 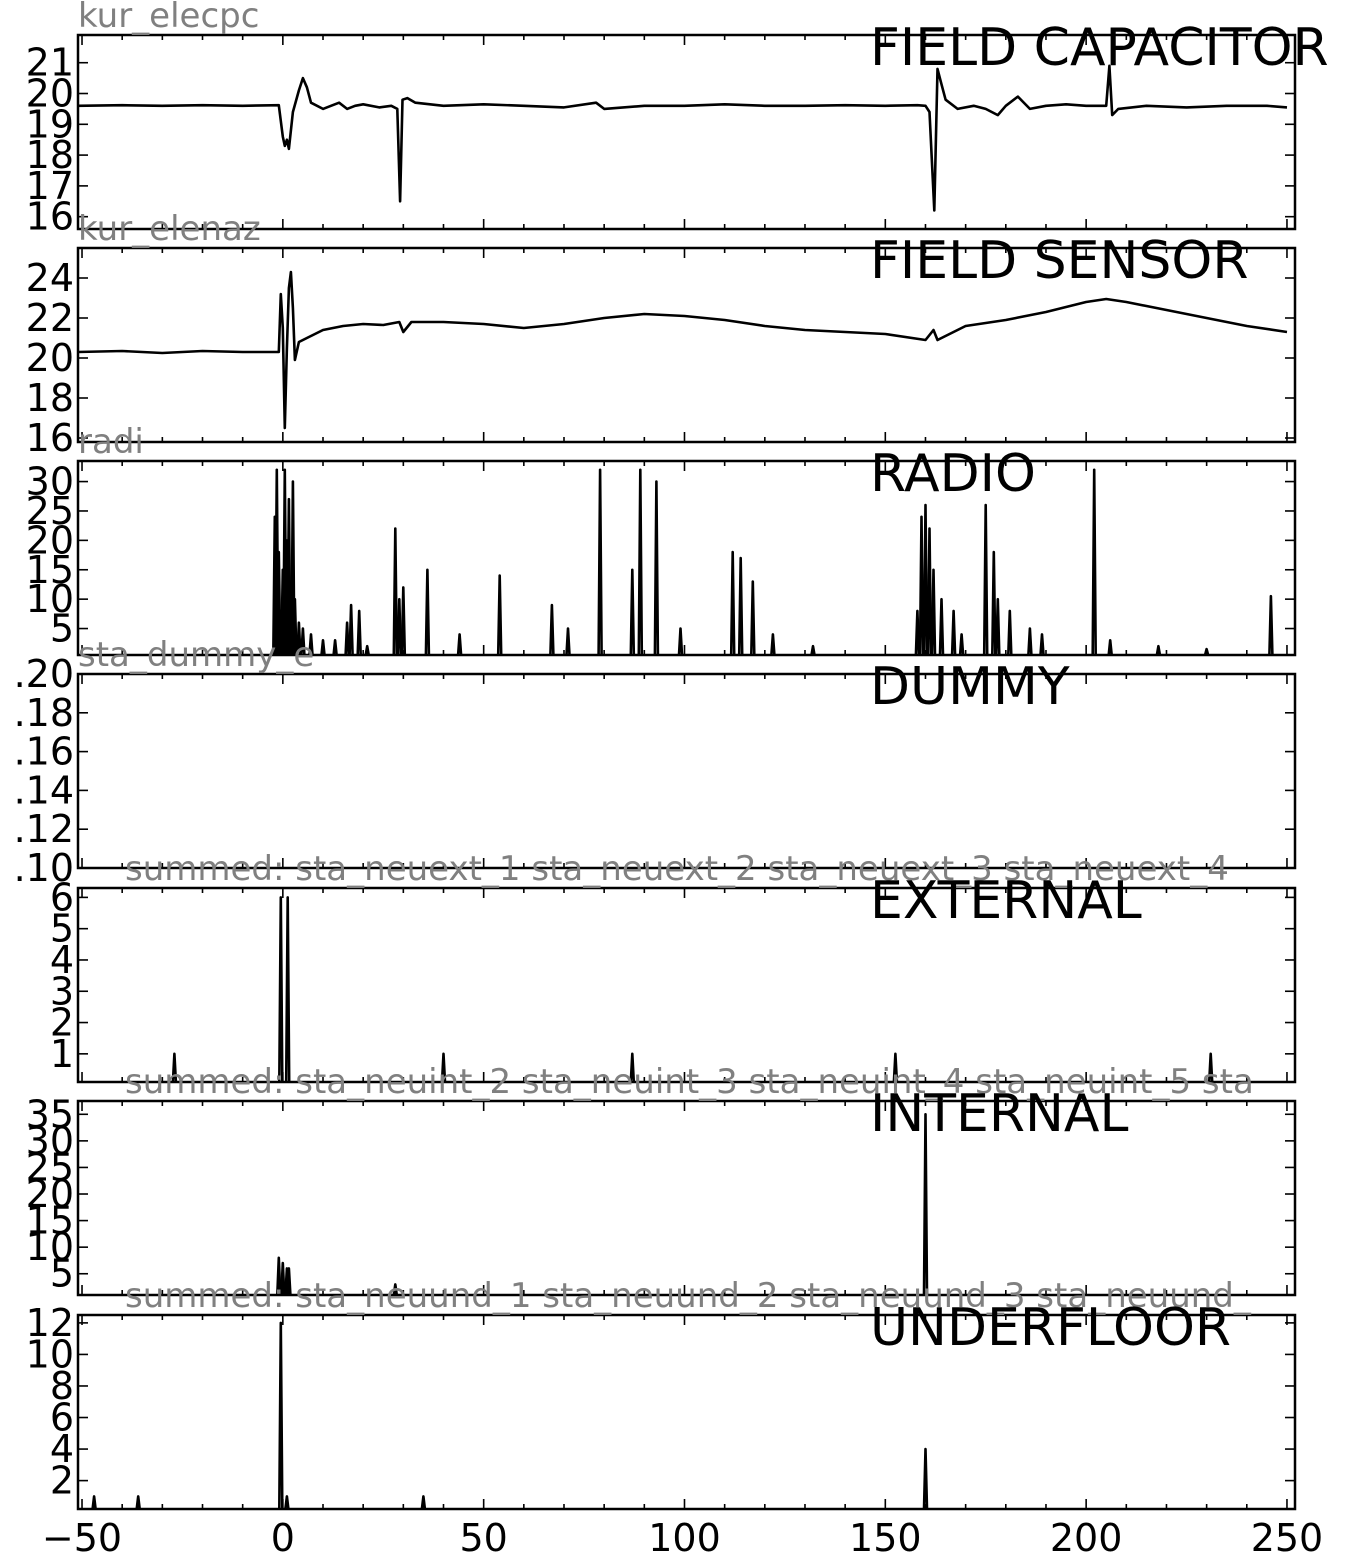 What do you see at coordinates (50, 1167) in the screenshot?
I see `y-tick-label: 25` at bounding box center [50, 1167].